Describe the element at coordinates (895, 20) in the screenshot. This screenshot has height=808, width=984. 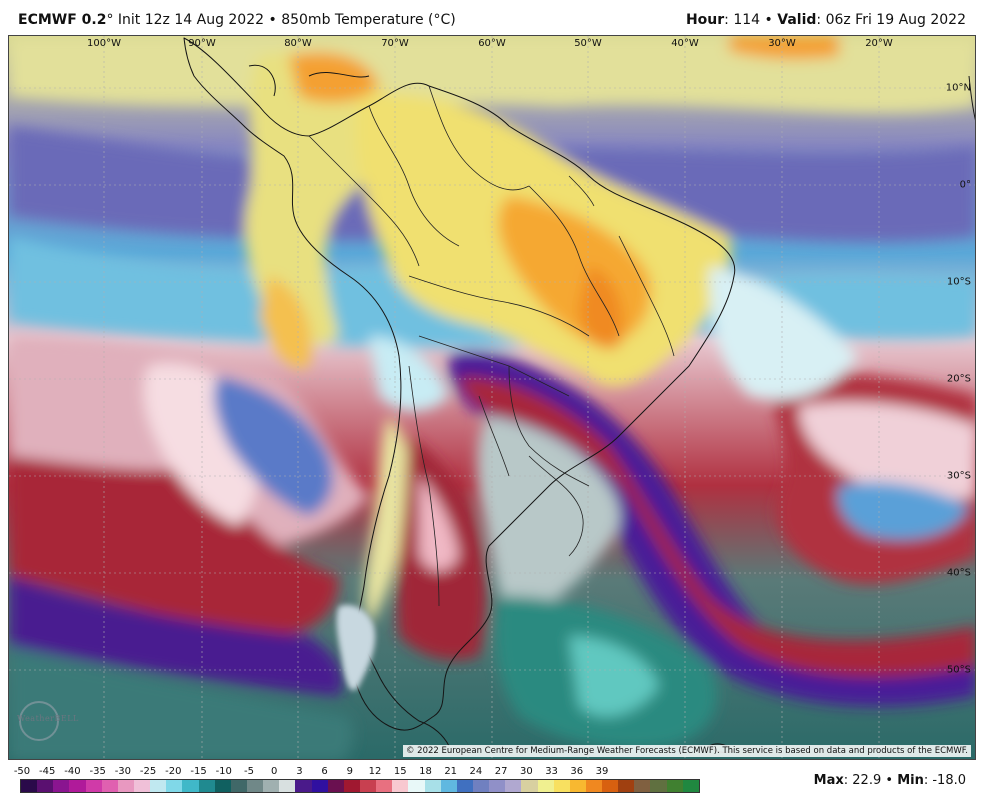
I see `valid-value: 06z Fri 19 Aug 2022` at that location.